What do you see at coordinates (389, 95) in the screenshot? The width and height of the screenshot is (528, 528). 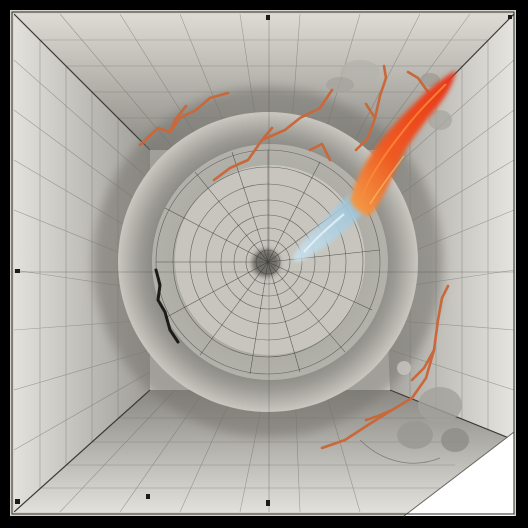 I see `rock-cluster-top` at bounding box center [389, 95].